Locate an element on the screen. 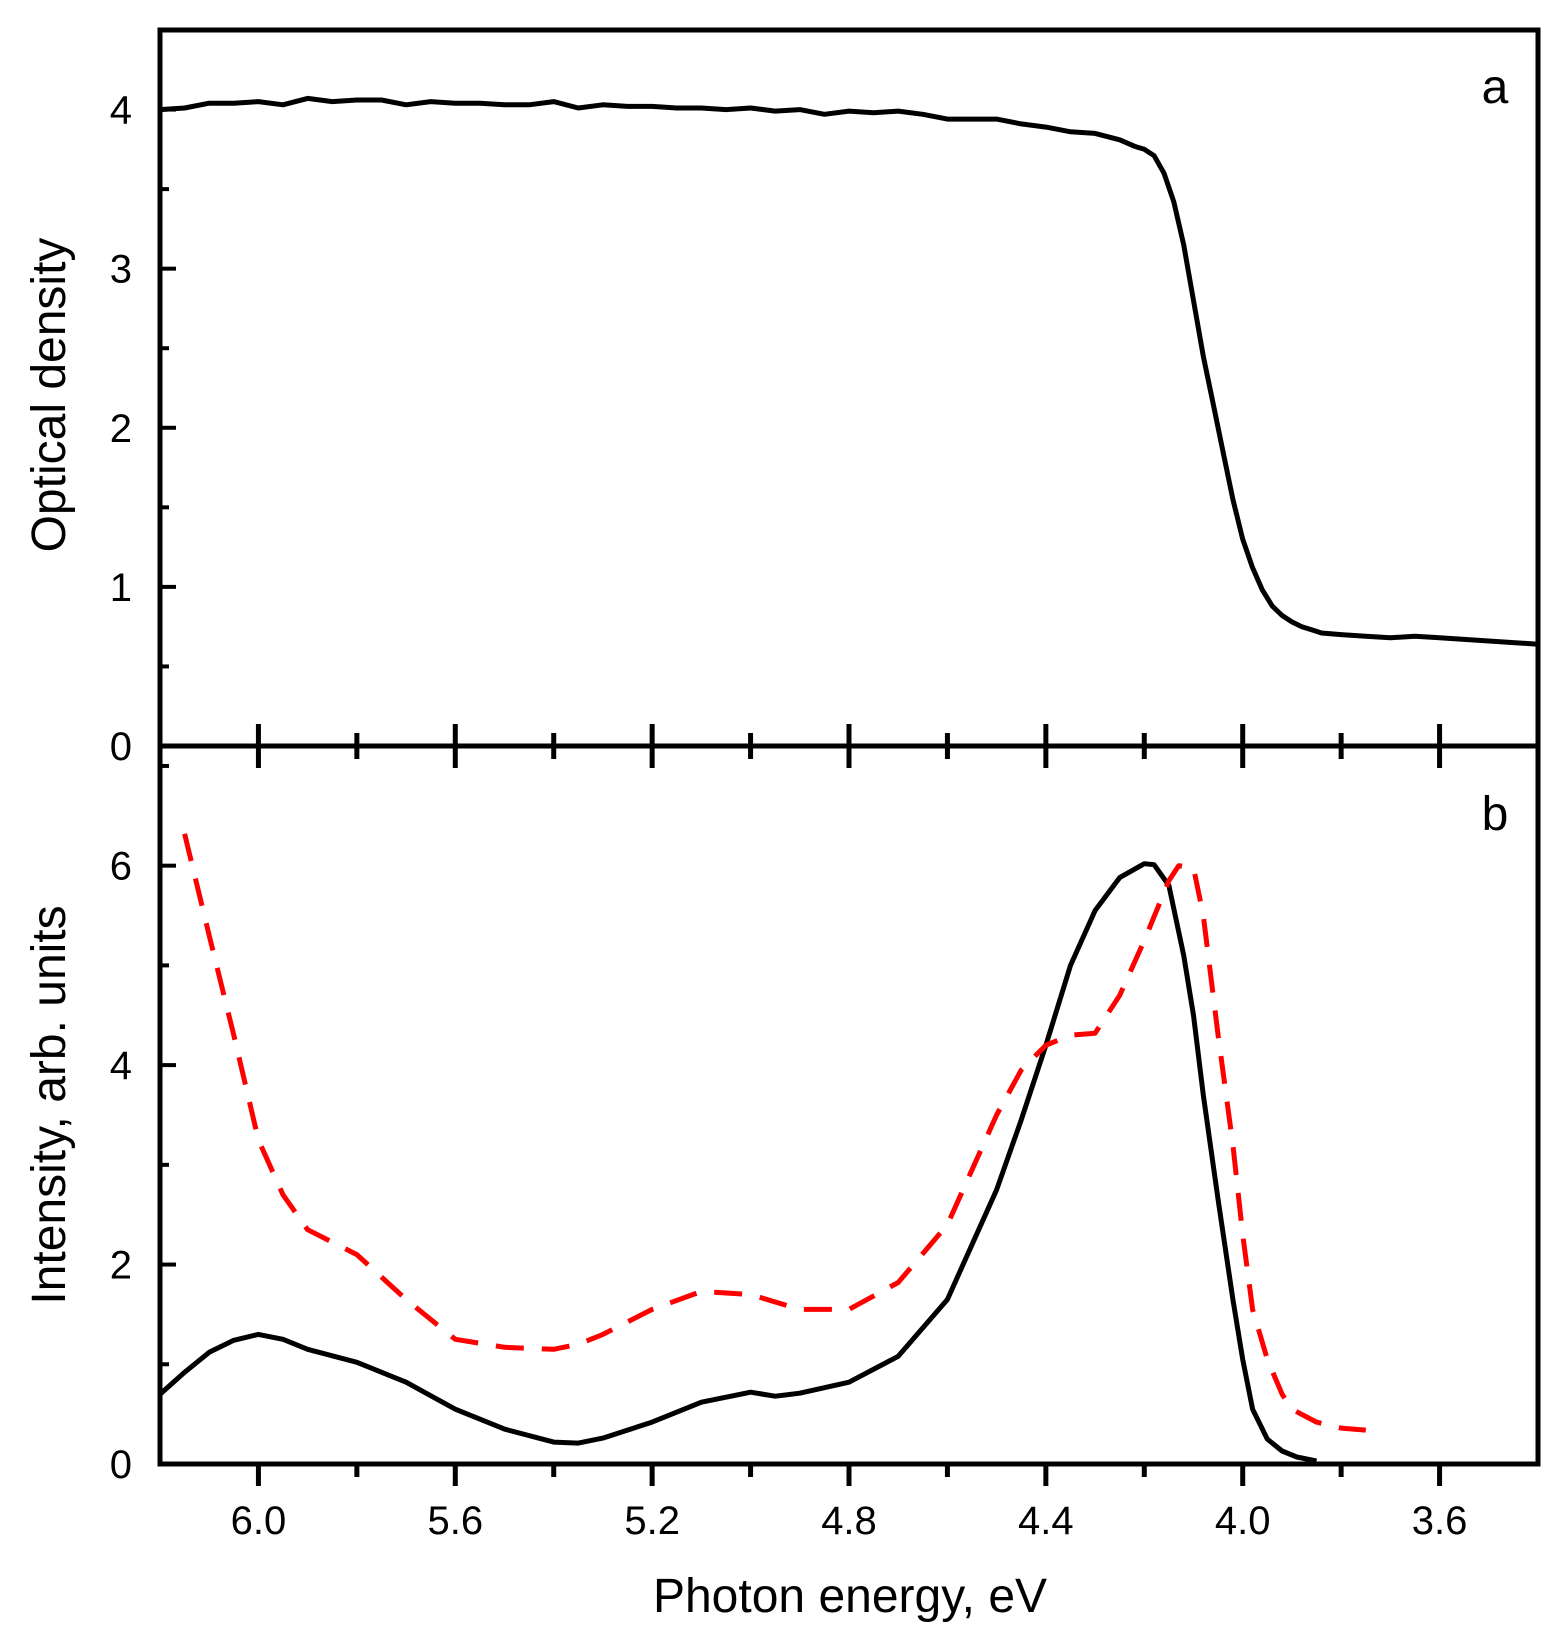  y-axis-title-b: Intensity, arb. units is located at coordinates (49, 1104).